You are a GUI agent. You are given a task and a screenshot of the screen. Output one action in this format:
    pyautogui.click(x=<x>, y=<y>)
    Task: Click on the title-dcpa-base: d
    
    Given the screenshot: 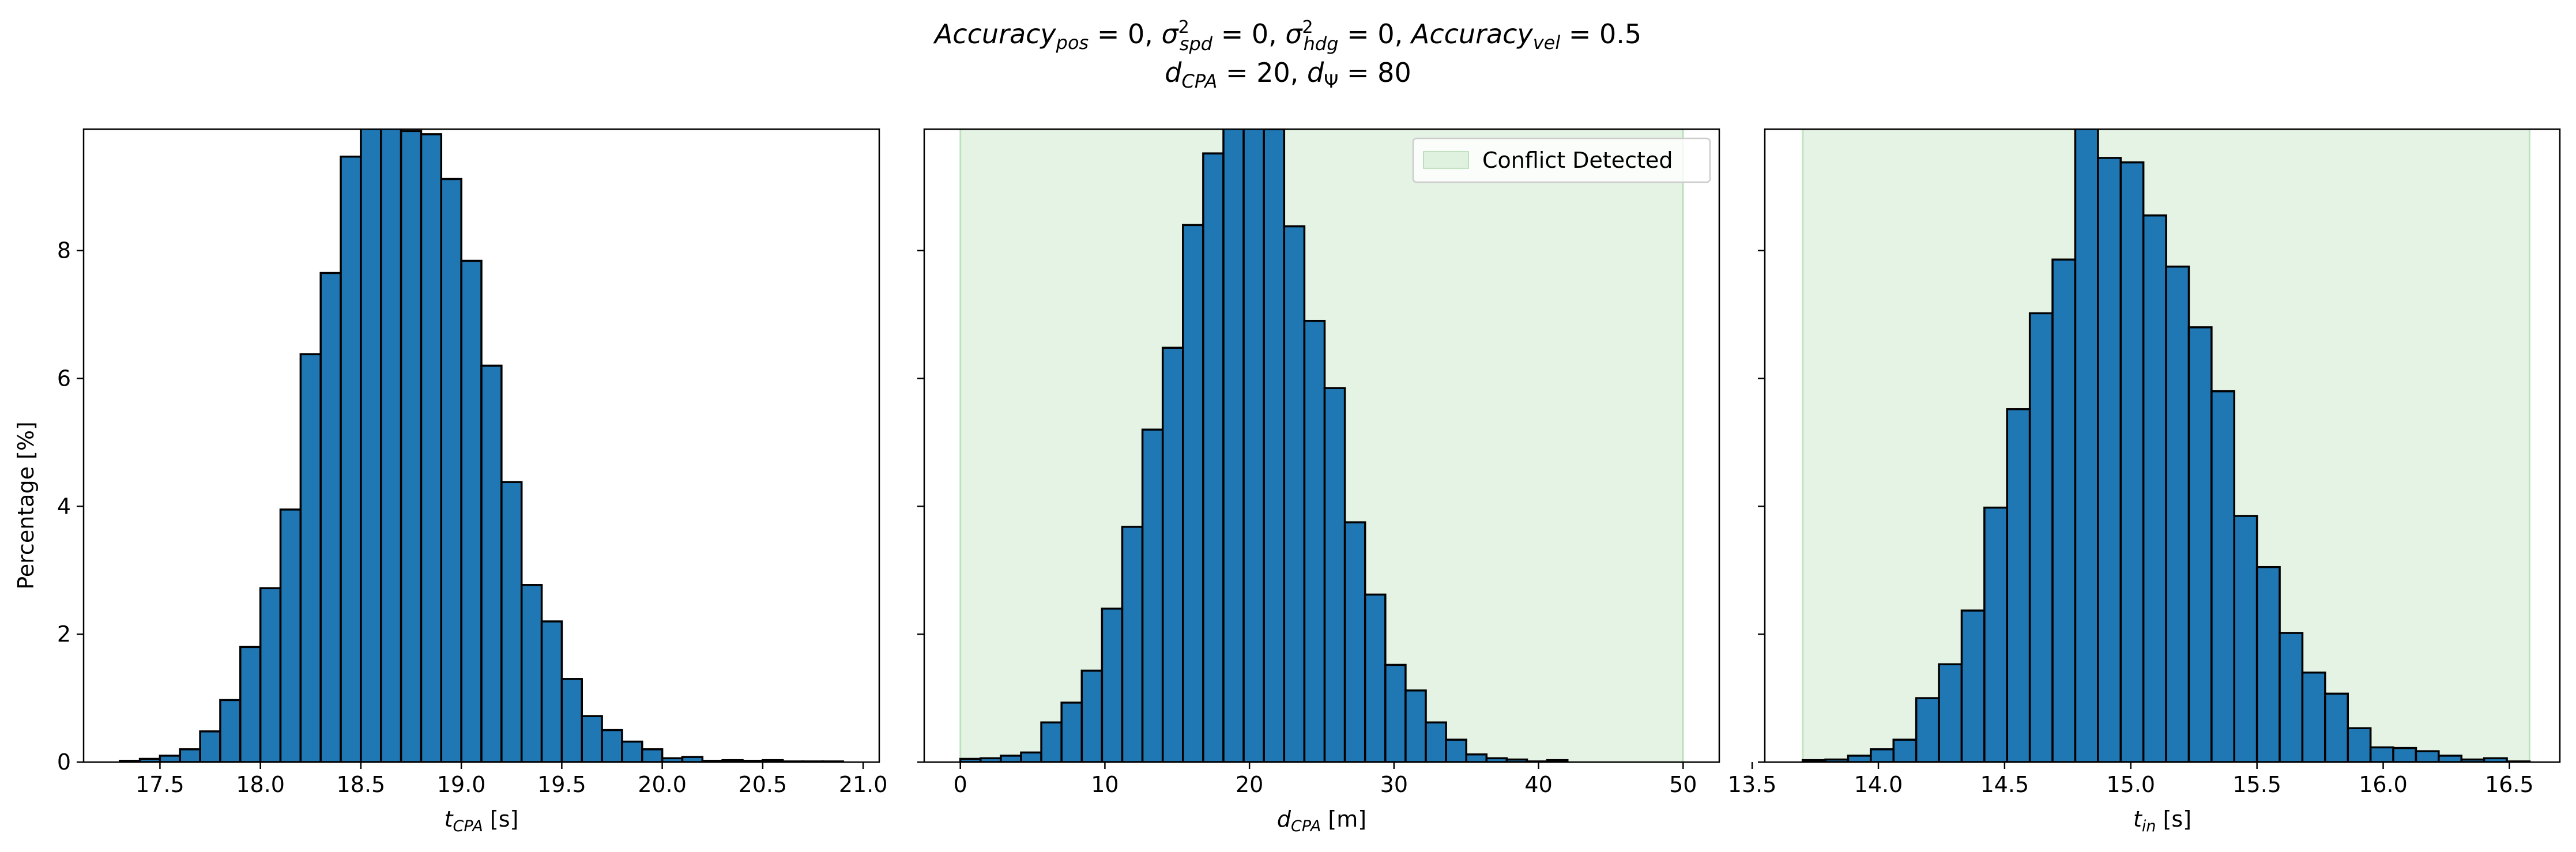 What is the action you would take?
    pyautogui.click(x=1173, y=72)
    